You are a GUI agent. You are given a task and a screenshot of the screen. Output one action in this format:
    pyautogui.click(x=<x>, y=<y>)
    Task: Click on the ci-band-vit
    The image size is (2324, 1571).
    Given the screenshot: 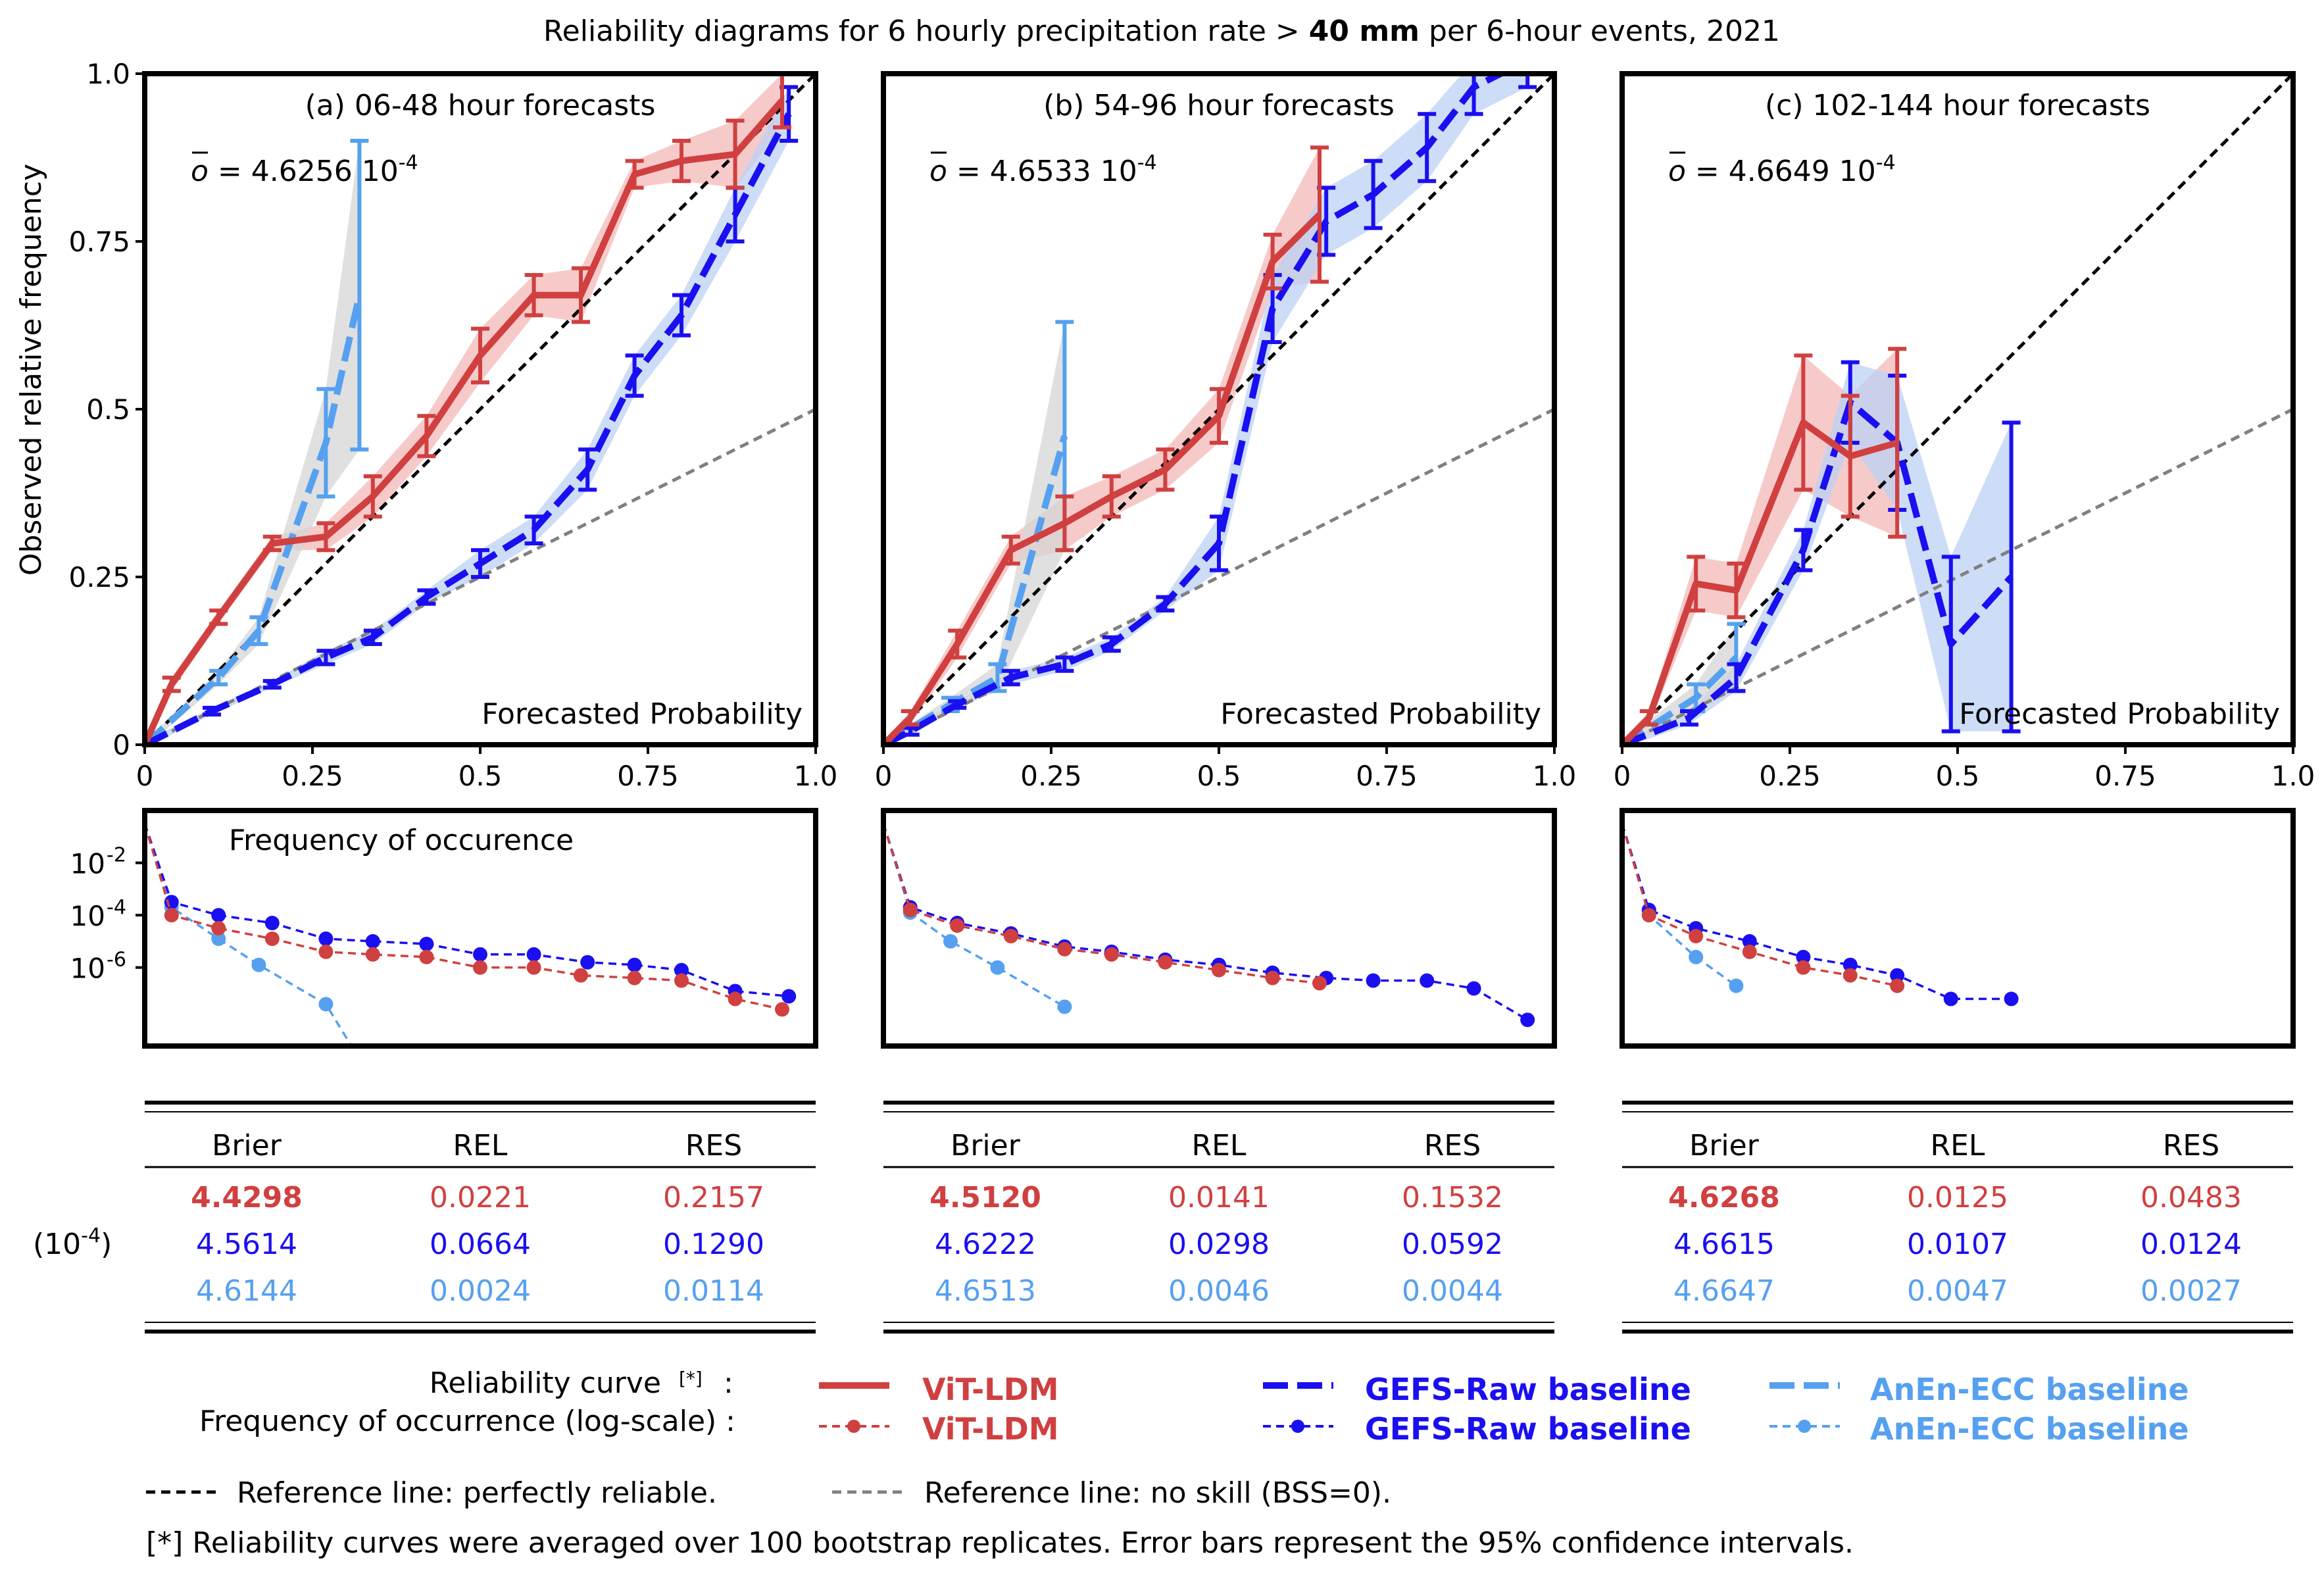 What is the action you would take?
    pyautogui.click(x=1101, y=446)
    